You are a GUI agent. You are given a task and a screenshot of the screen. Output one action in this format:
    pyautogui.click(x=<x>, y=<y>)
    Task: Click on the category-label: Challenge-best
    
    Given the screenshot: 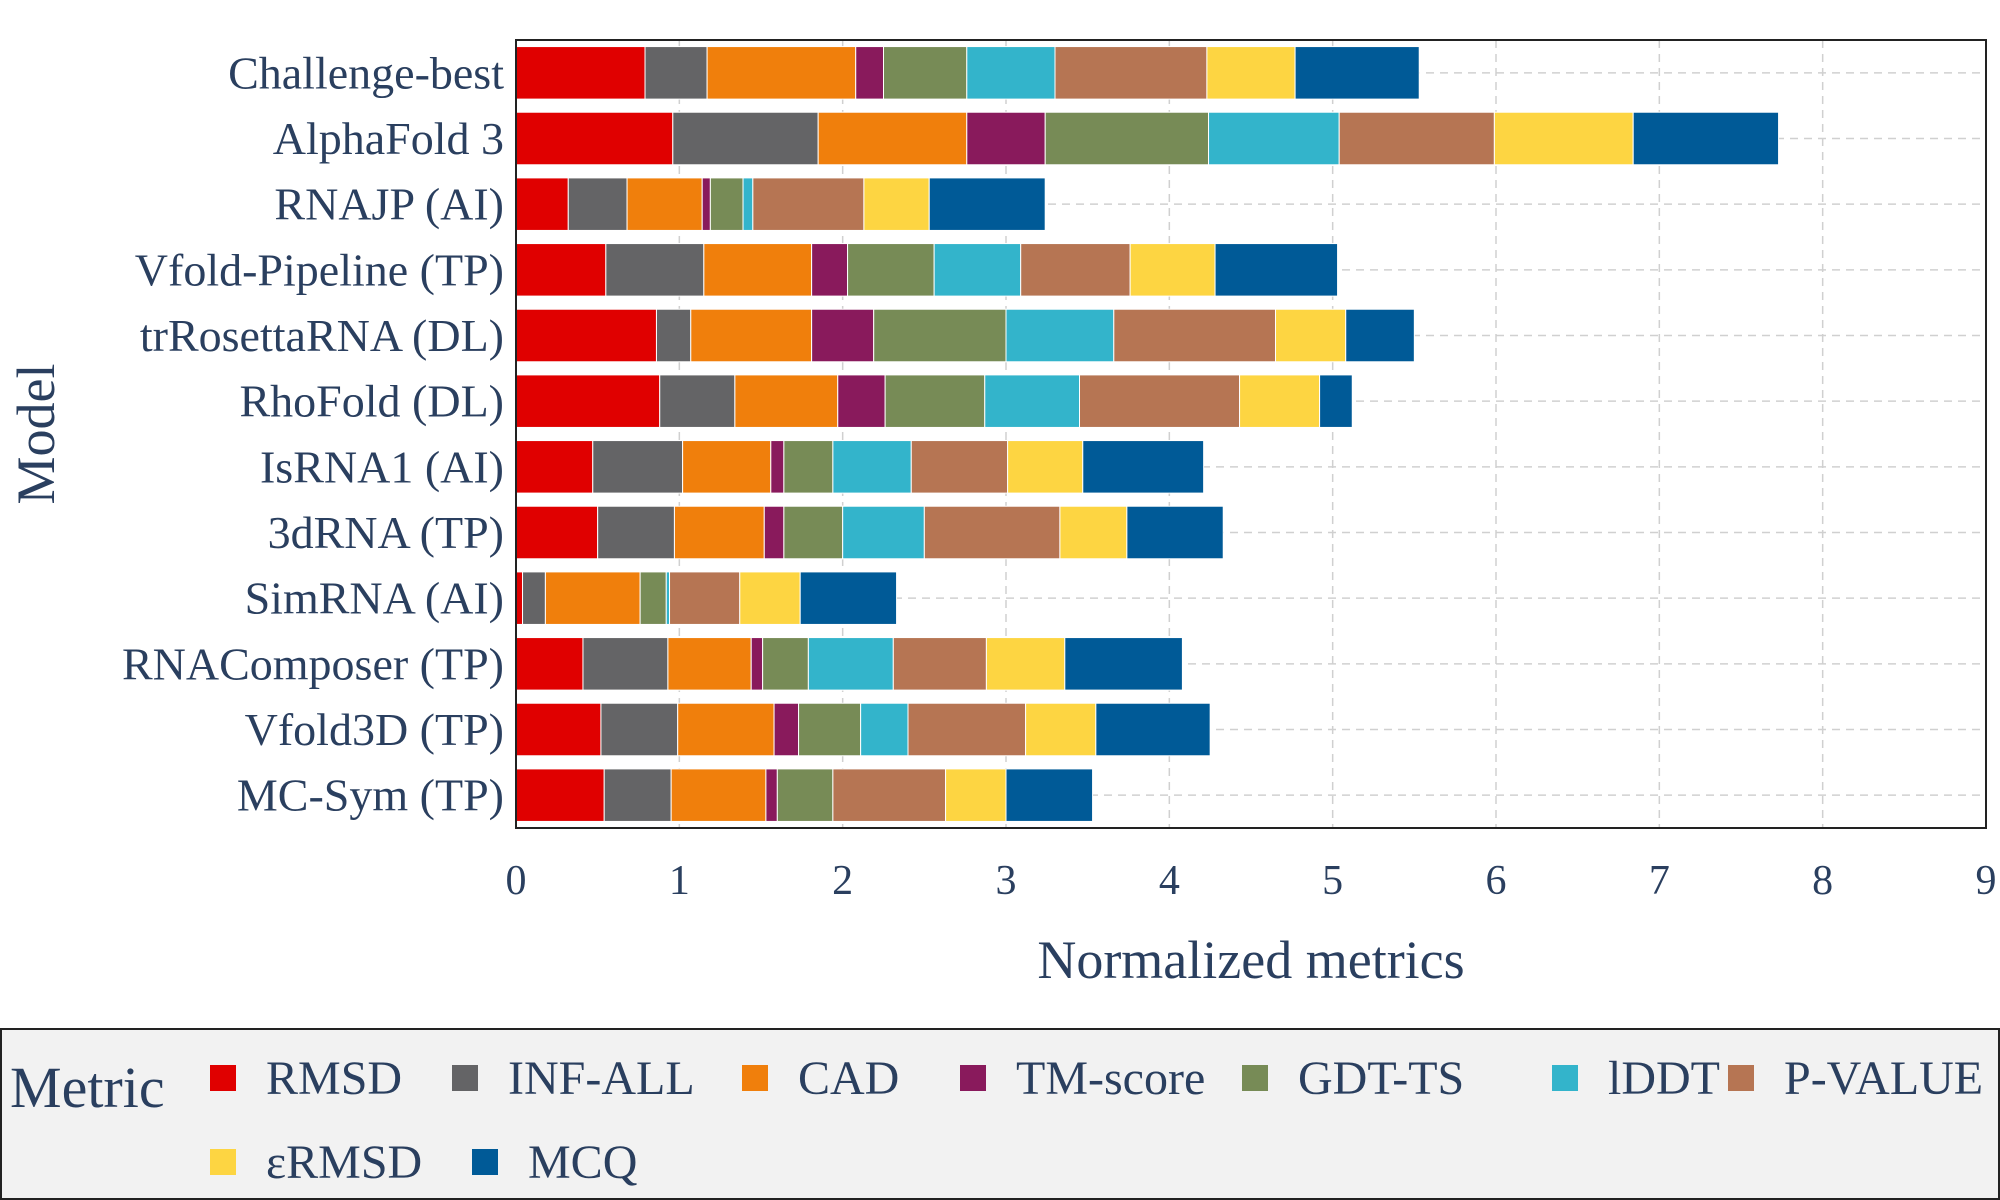 What is the action you would take?
    pyautogui.click(x=366, y=72)
    